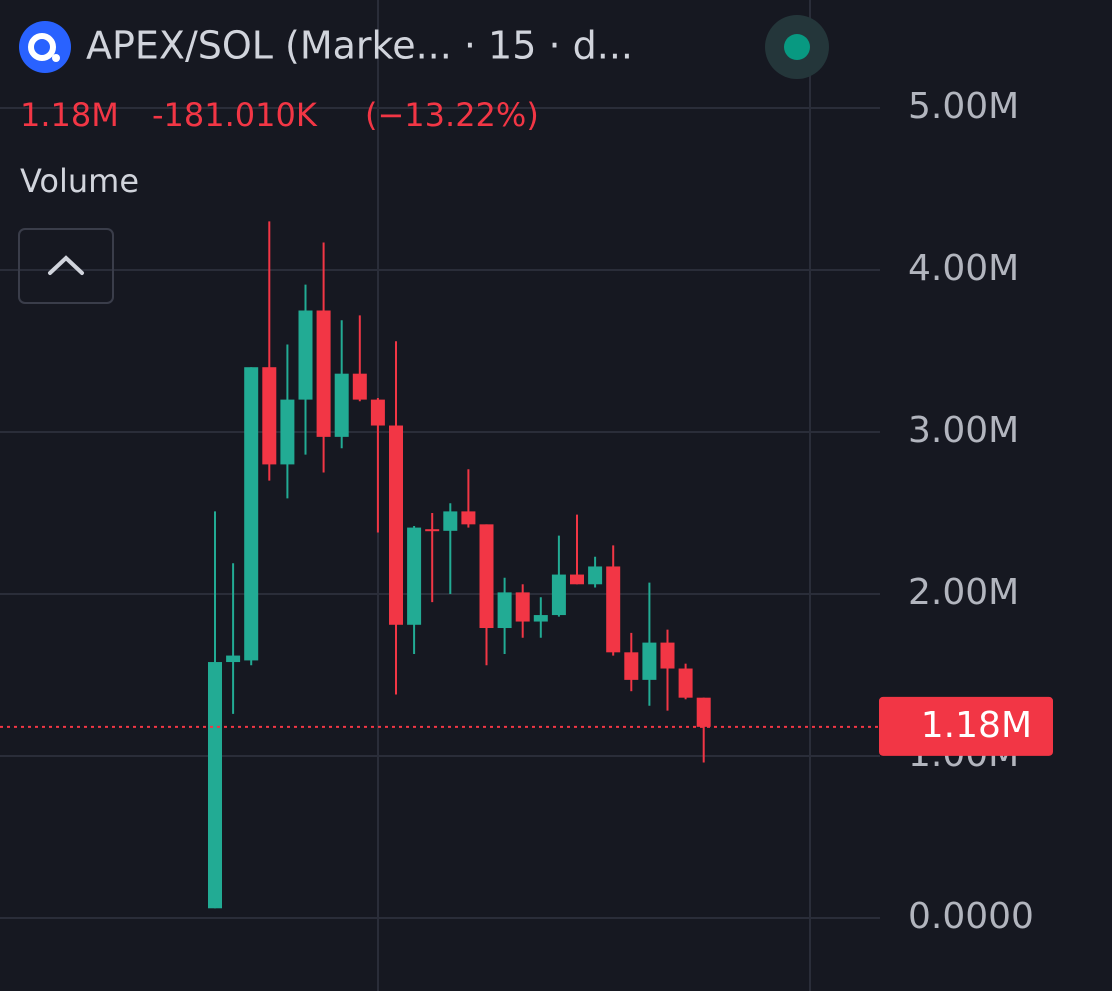  Describe the element at coordinates (963, 106) in the screenshot. I see `y-tick-label: 5.00M` at that location.